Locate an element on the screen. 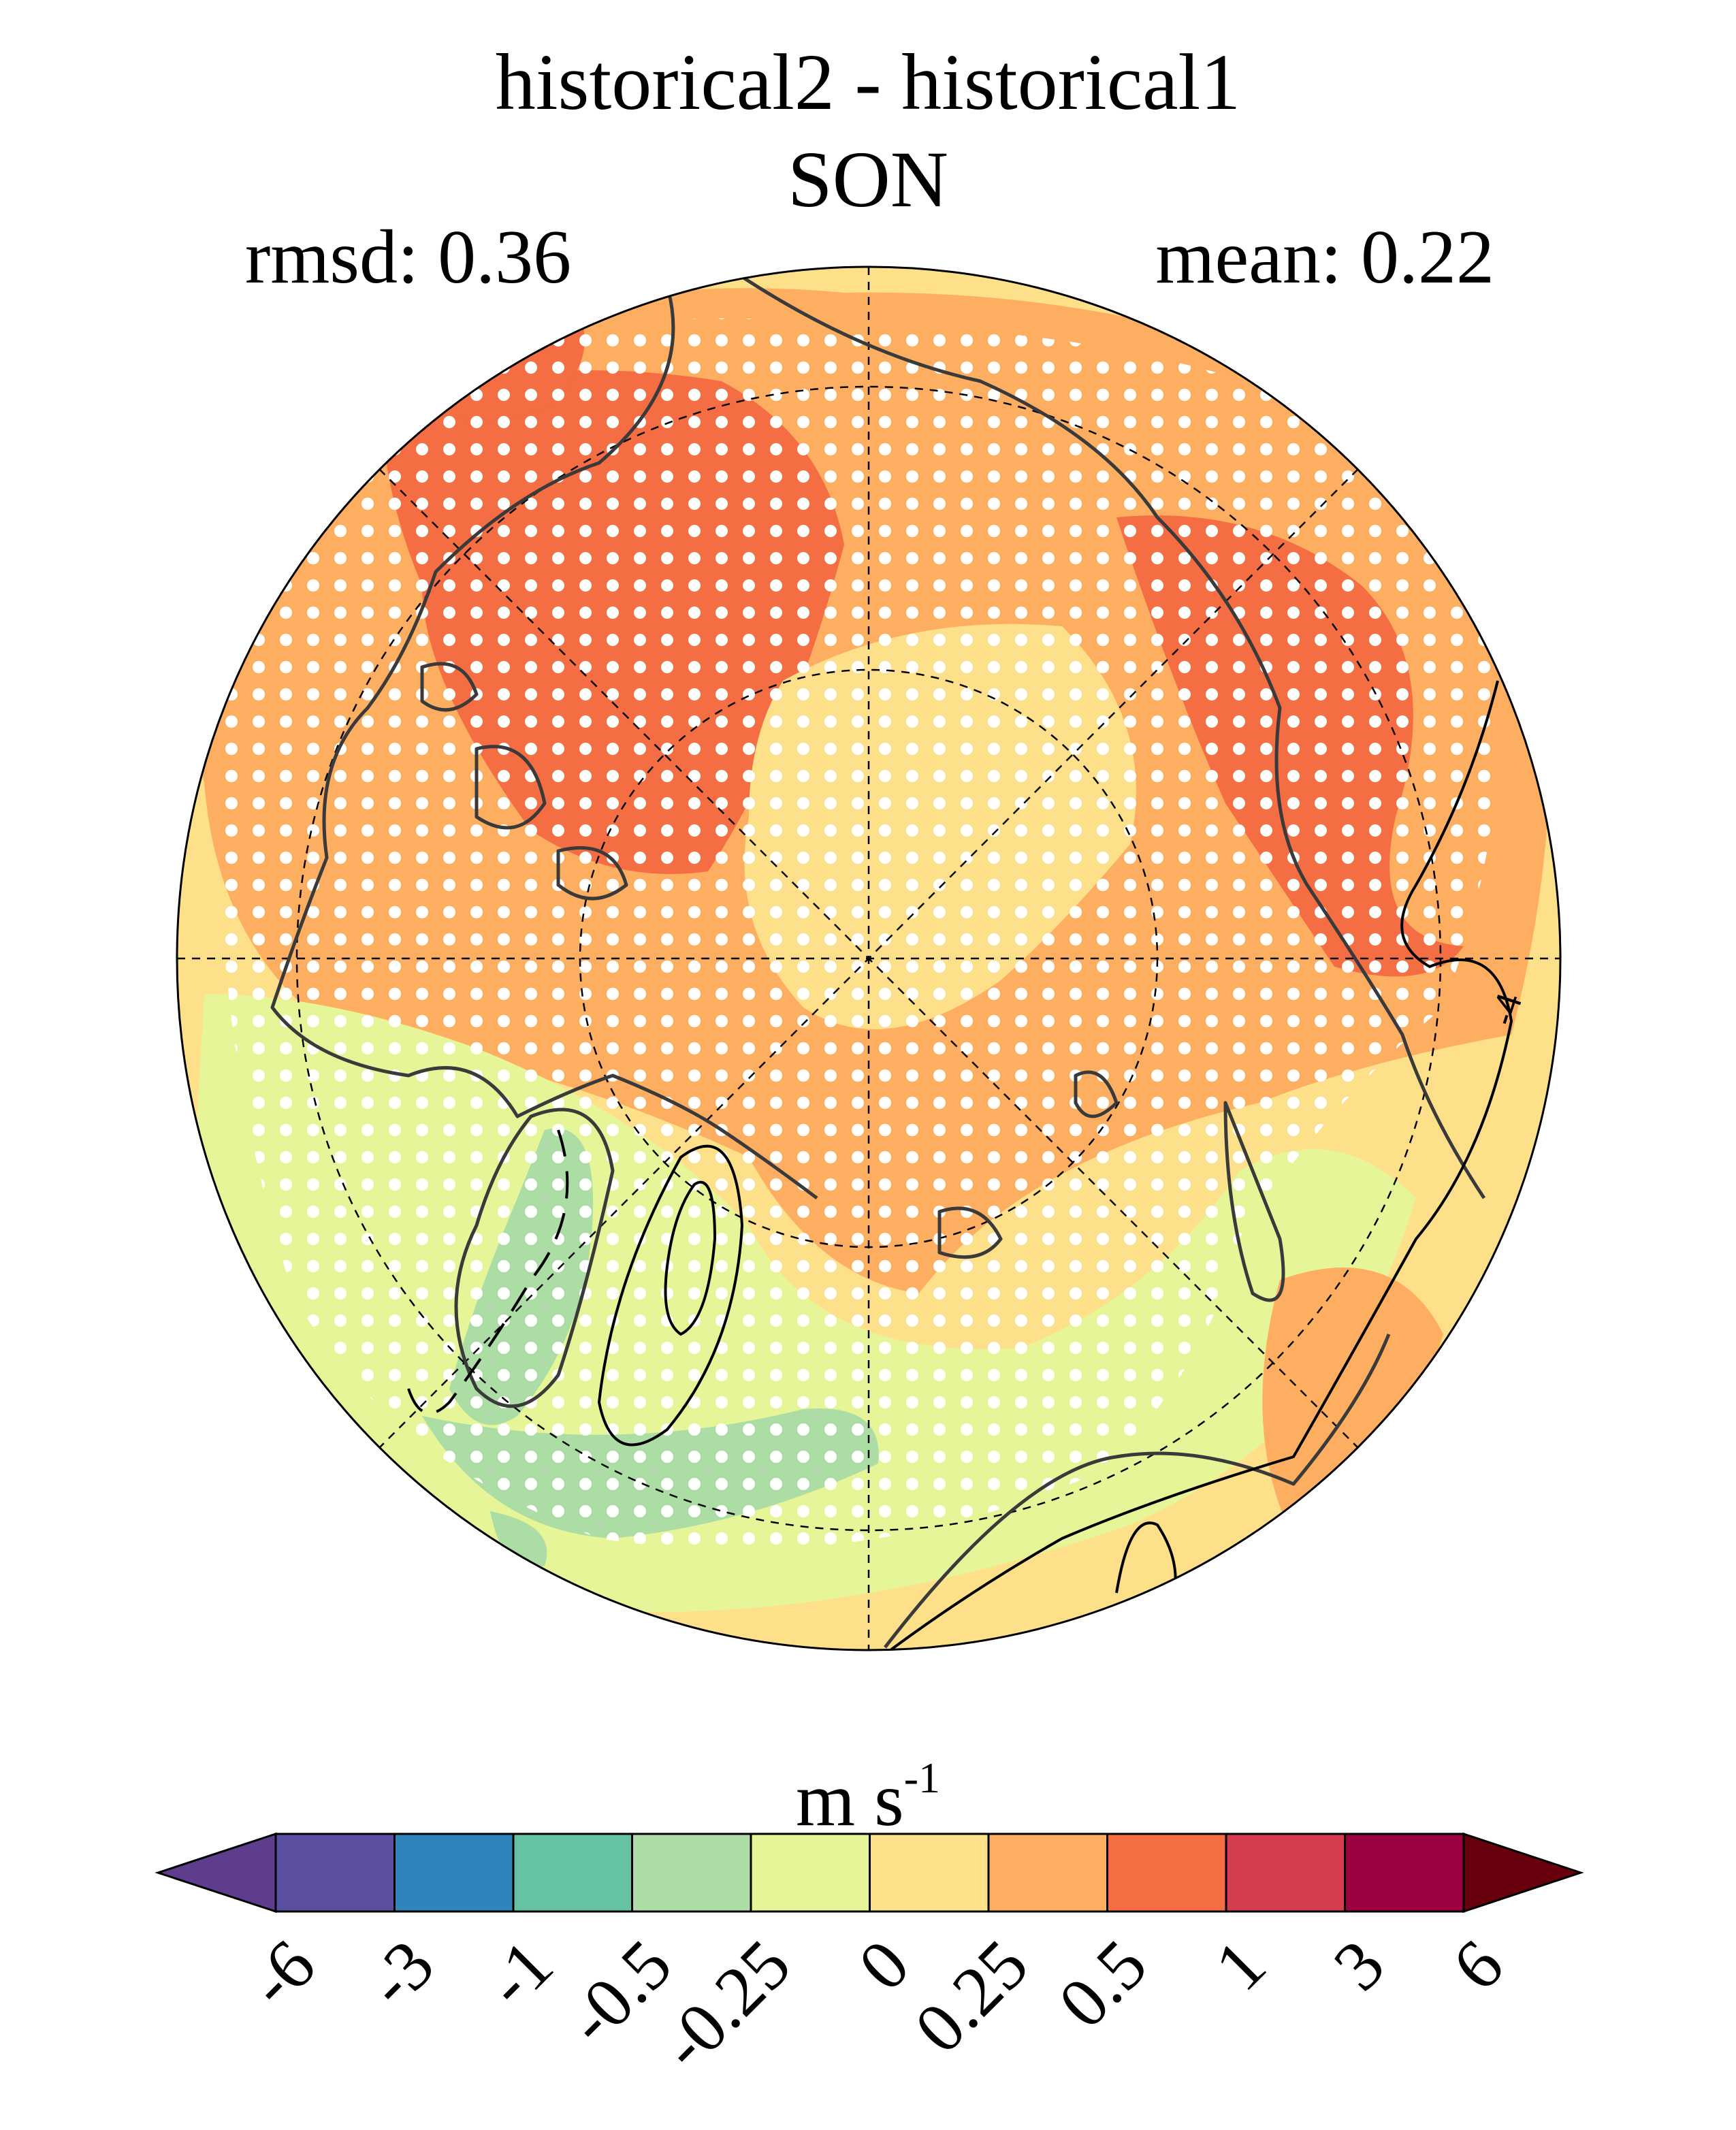  colorbar-tick-label: 6 is located at coordinates (1478, 1965).